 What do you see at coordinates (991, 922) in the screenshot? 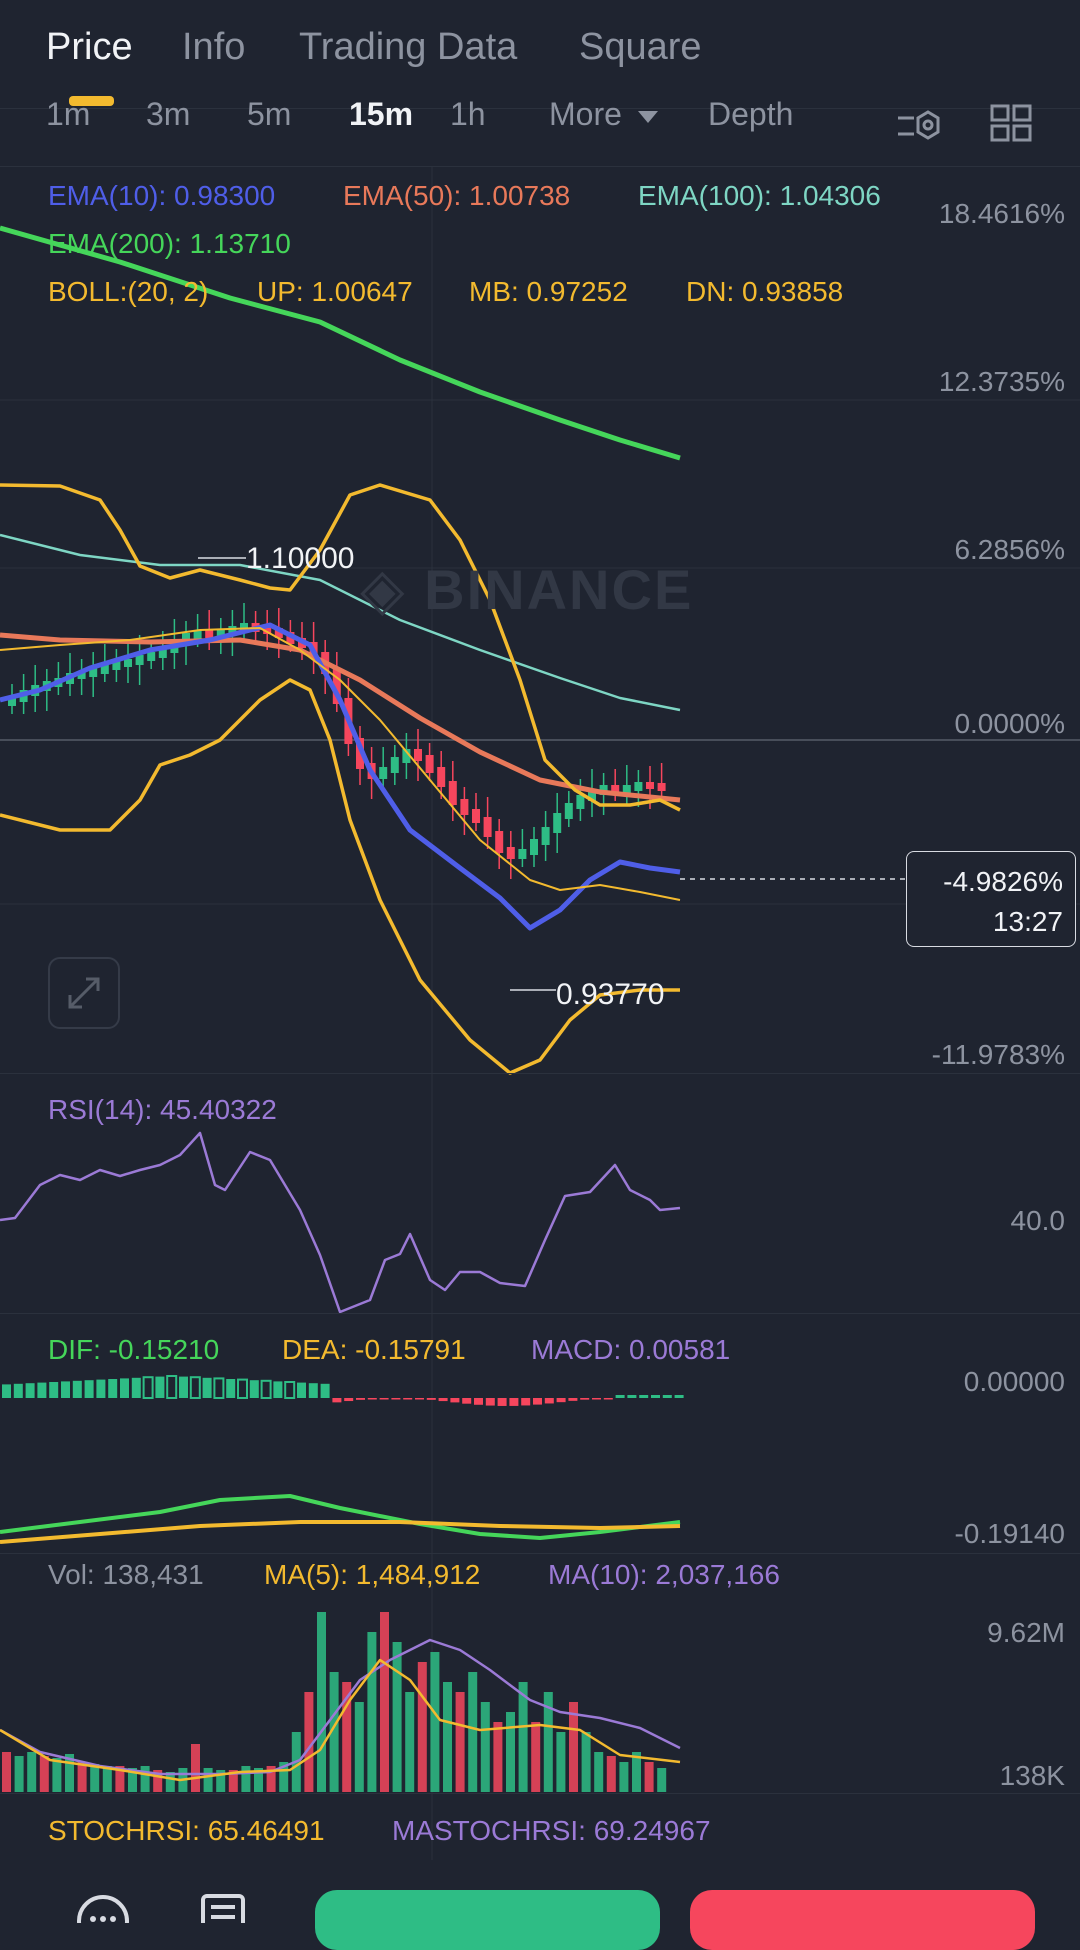
I see `candle-countdown: 13:27` at bounding box center [991, 922].